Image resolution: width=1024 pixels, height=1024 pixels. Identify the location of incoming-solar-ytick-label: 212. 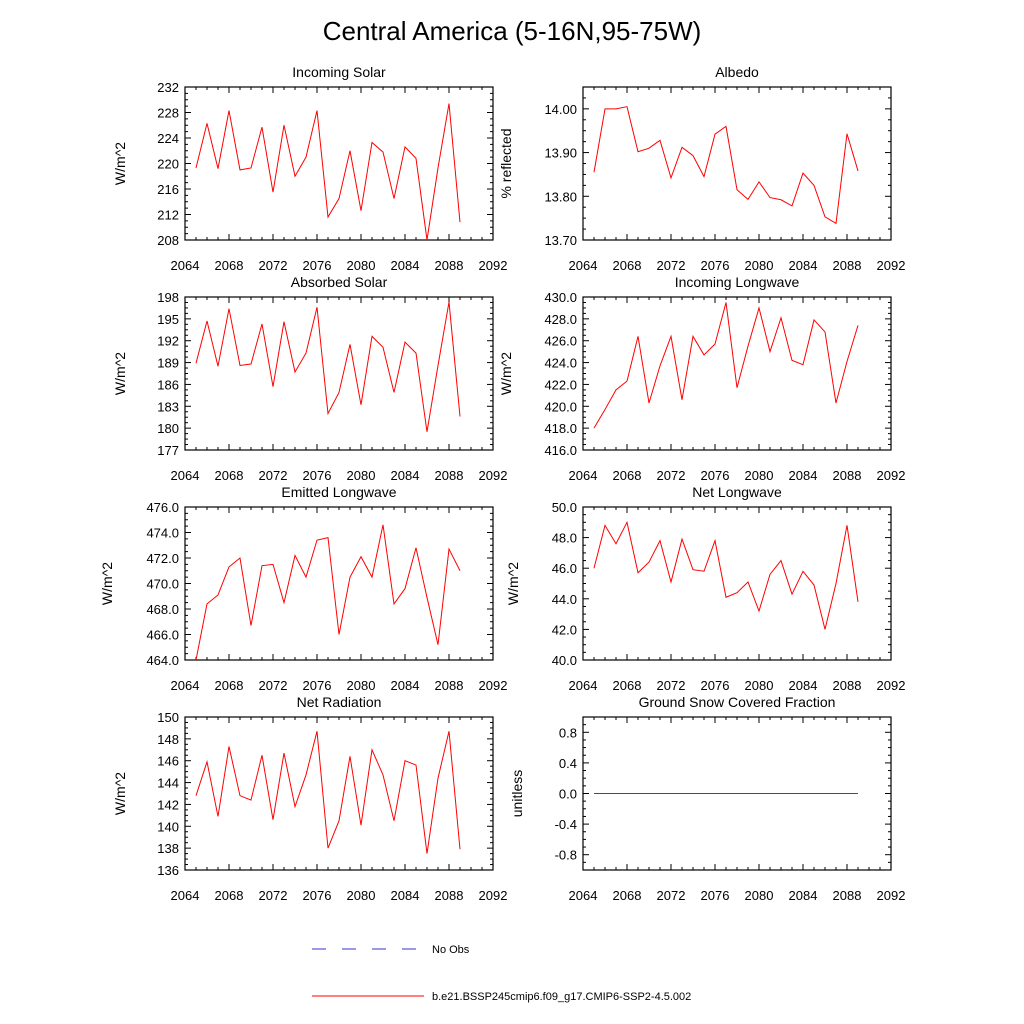
(168, 215).